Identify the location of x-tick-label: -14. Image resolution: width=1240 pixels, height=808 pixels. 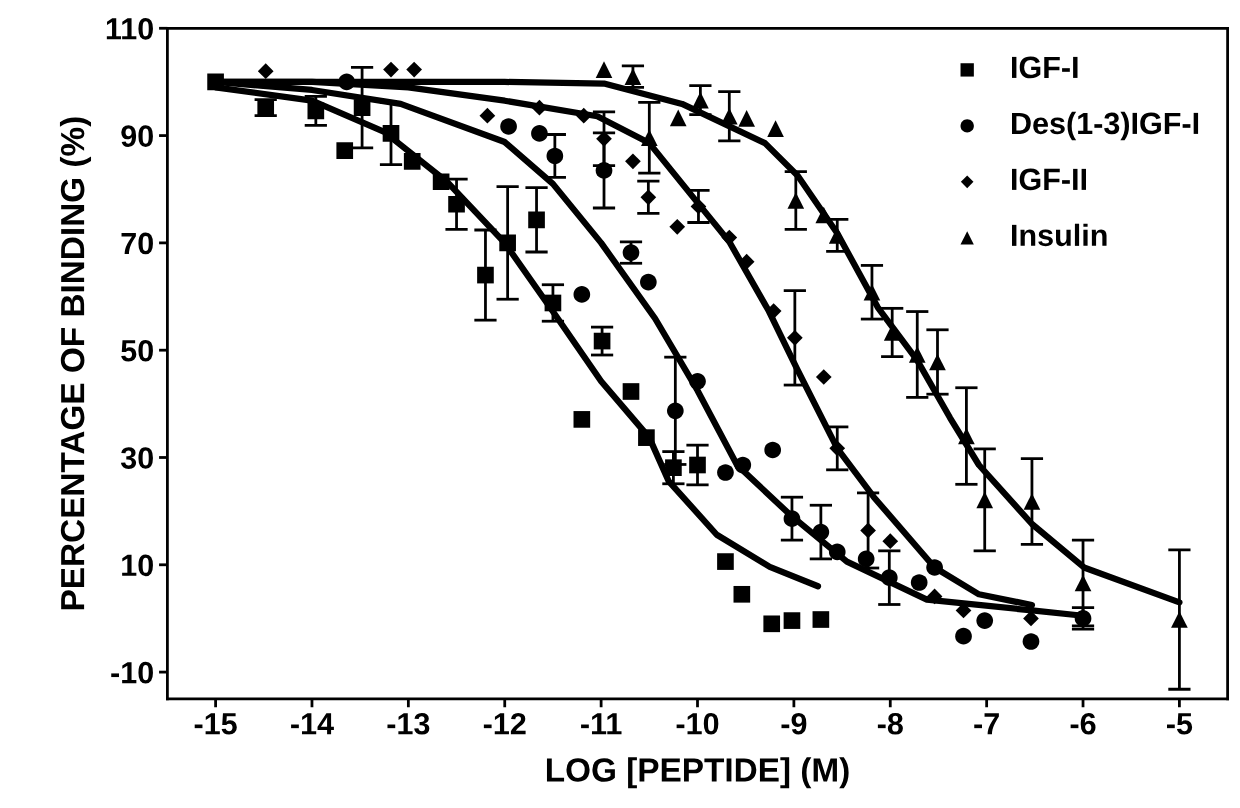
(312, 724).